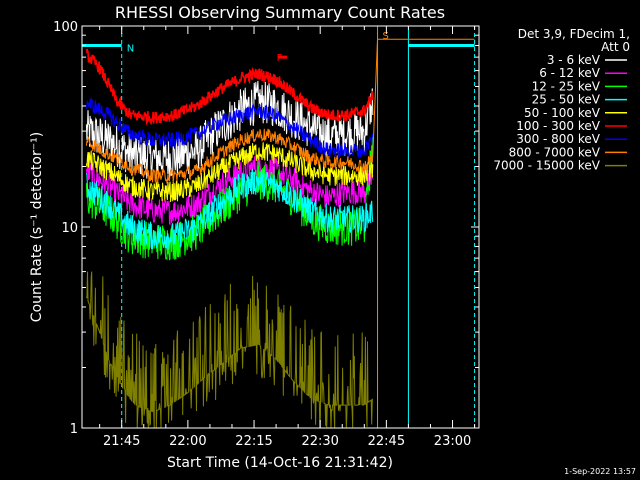 This screenshot has width=640, height=480. I want to click on legend-entry-label: 7000 - 15000 keV, so click(546, 166).